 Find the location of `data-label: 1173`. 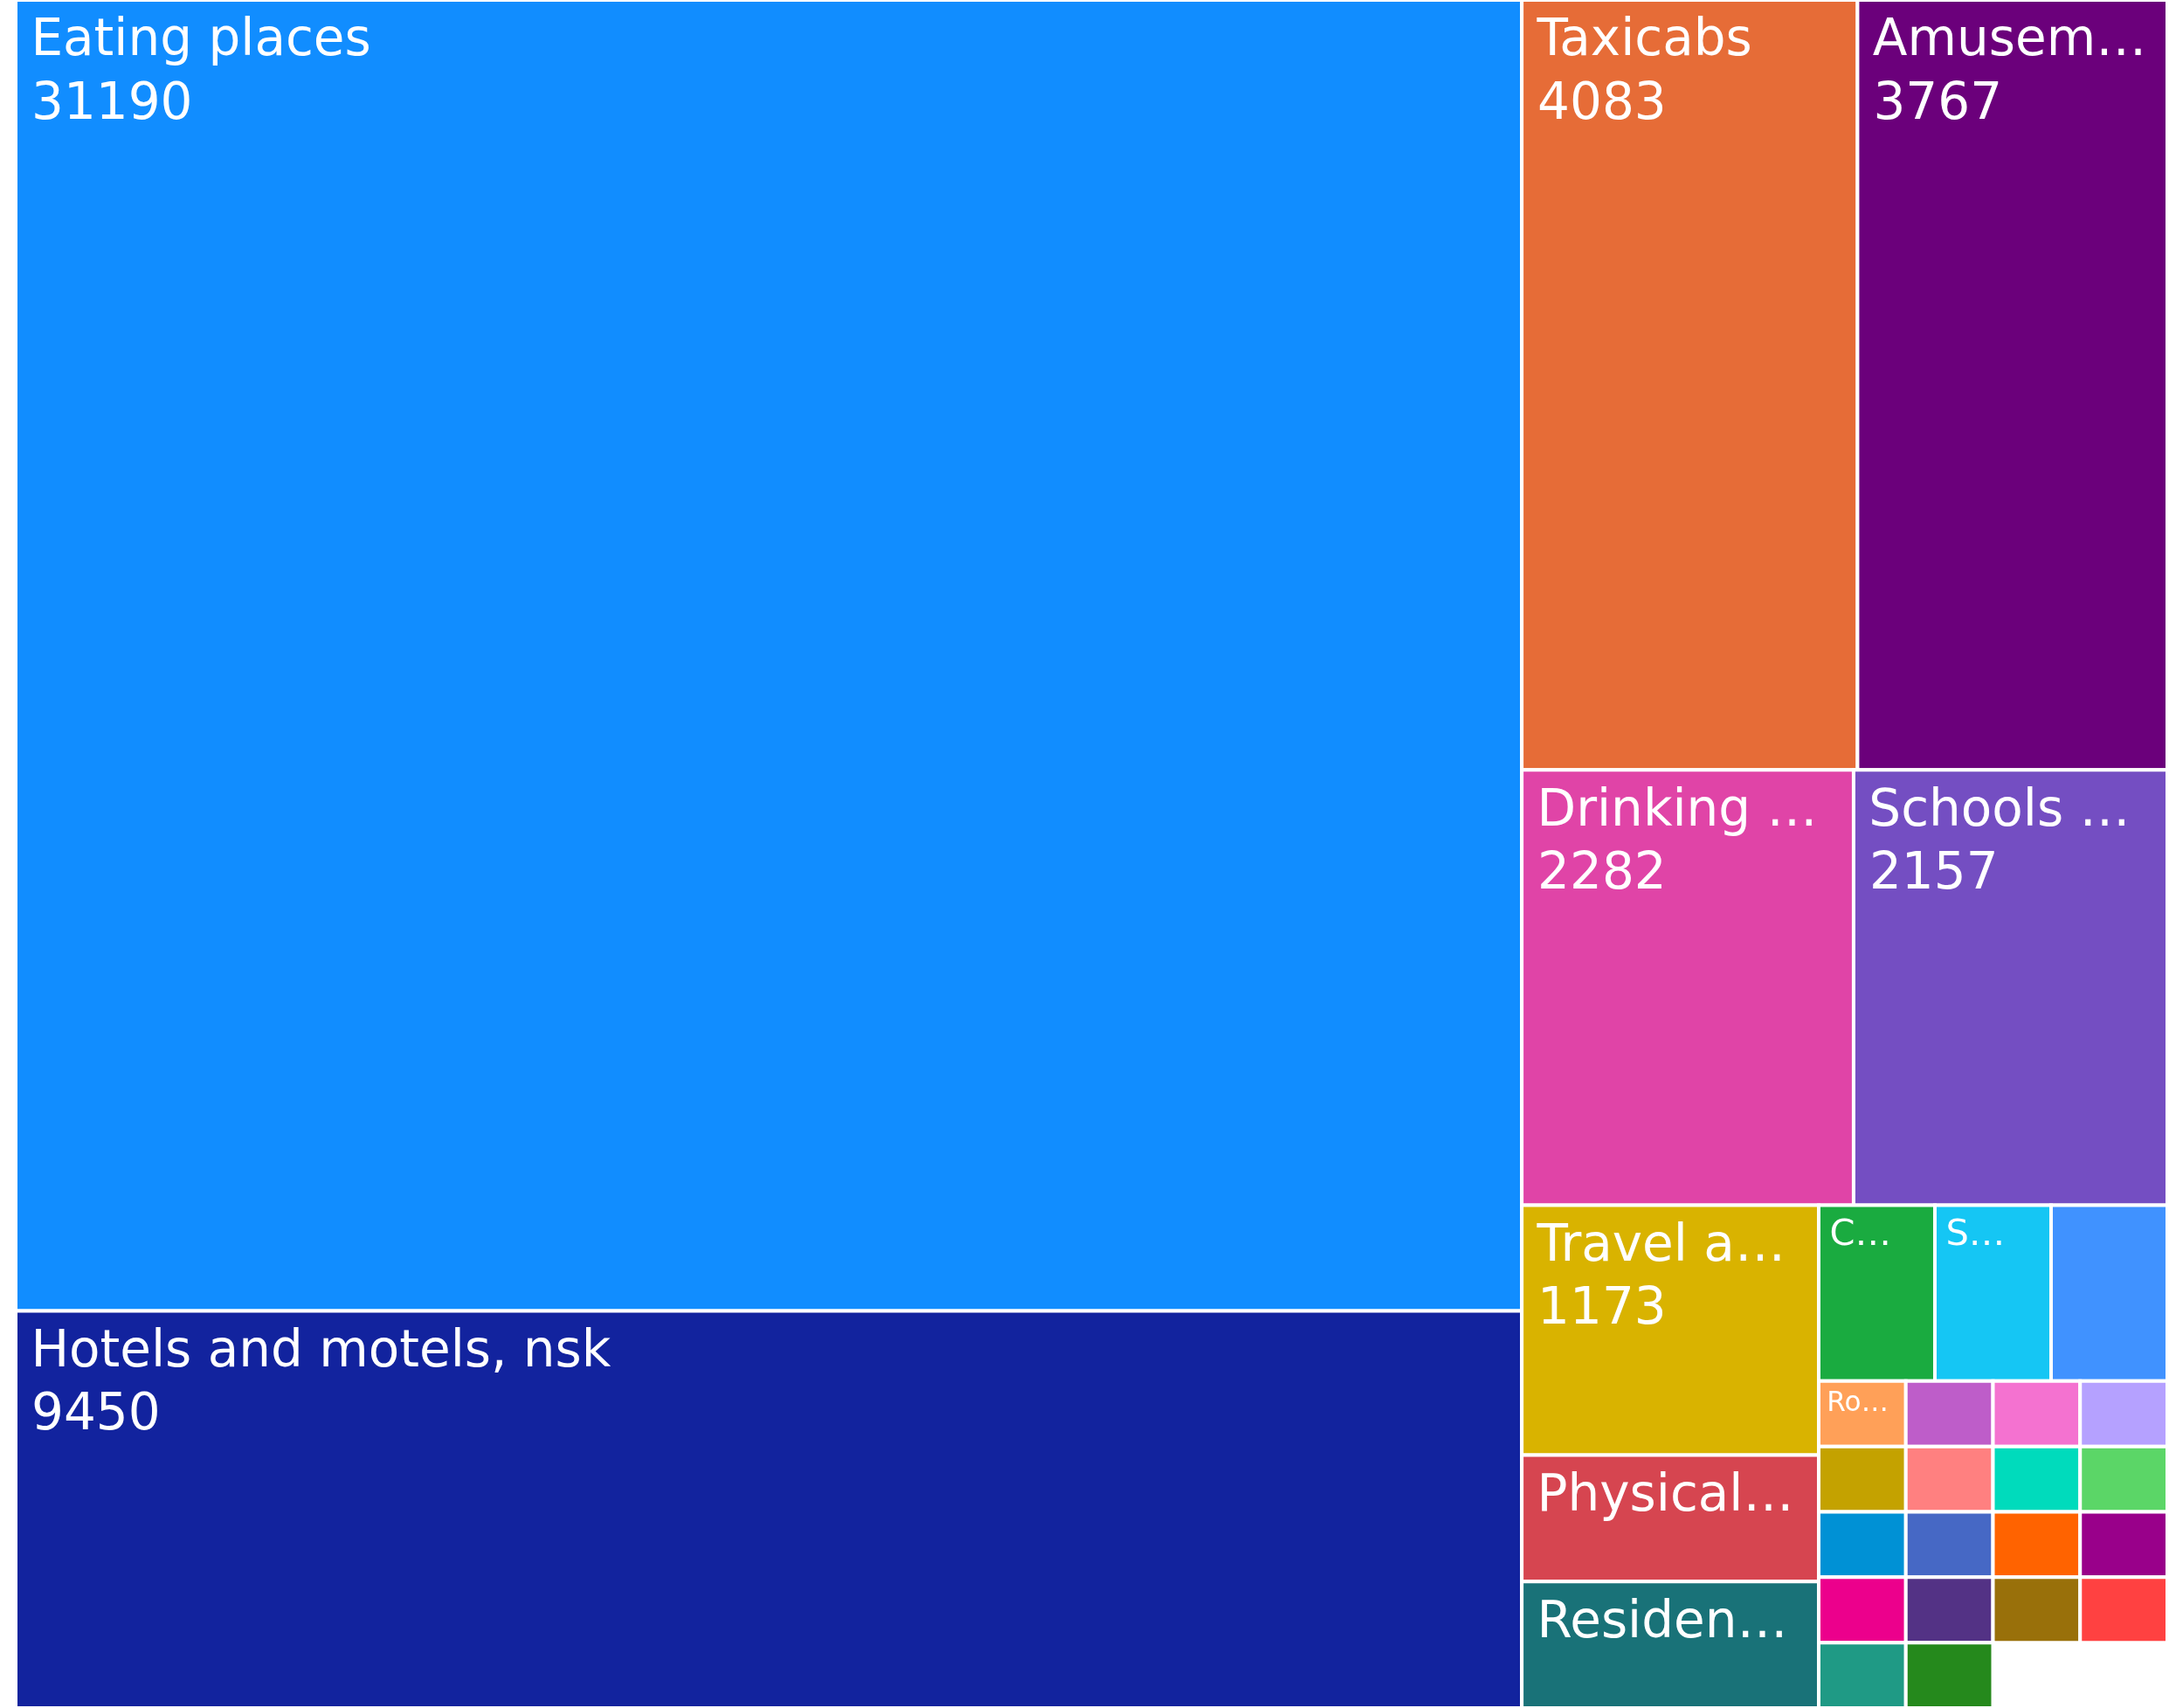

data-label: 1173 is located at coordinates (1602, 1306).